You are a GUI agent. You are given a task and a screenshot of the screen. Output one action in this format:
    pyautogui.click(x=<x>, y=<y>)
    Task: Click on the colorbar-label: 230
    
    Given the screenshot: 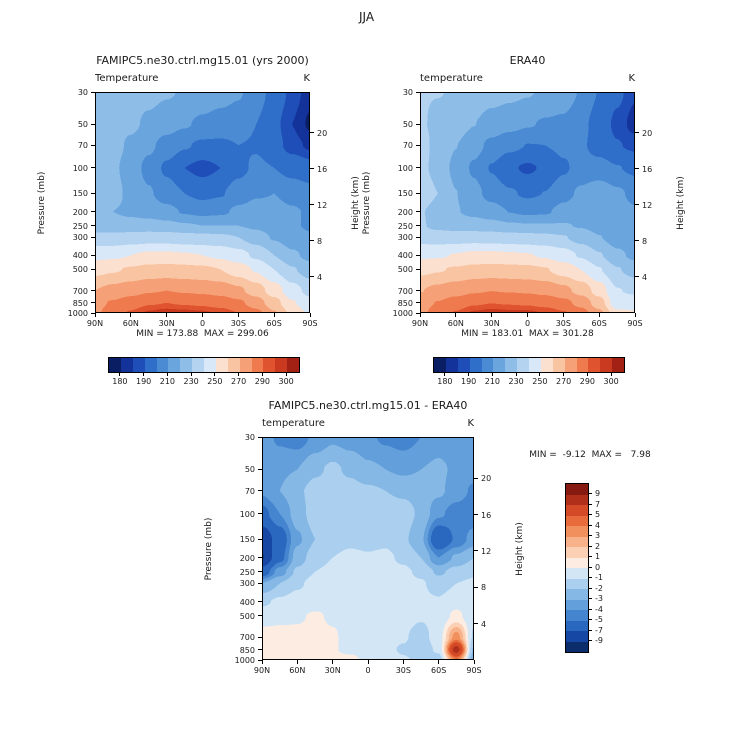 What is the action you would take?
    pyautogui.click(x=191, y=381)
    